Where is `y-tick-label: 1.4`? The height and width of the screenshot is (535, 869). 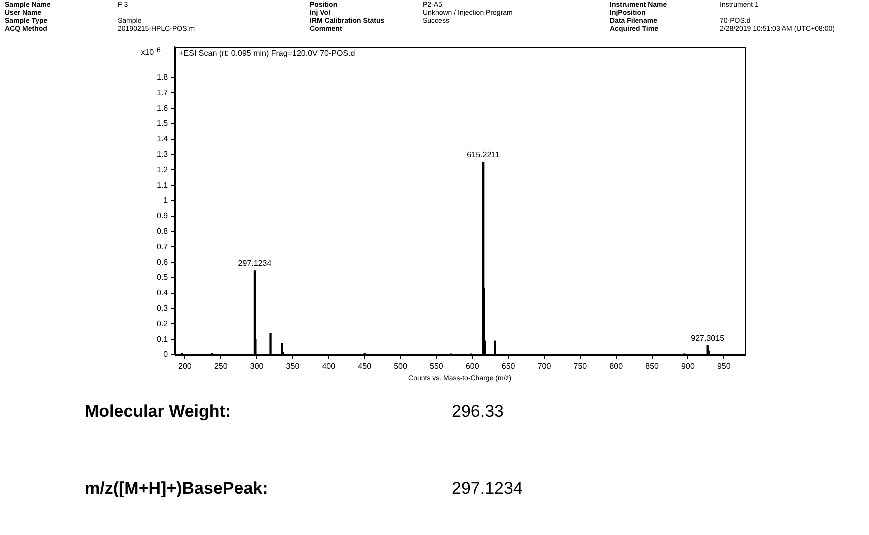
y-tick-label: 1.4 is located at coordinates (162, 139).